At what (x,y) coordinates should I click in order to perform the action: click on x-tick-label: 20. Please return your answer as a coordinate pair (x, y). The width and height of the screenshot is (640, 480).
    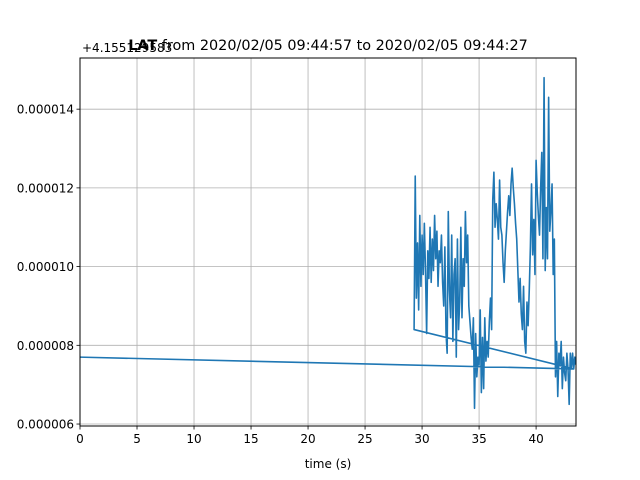
    Looking at the image, I should click on (307, 439).